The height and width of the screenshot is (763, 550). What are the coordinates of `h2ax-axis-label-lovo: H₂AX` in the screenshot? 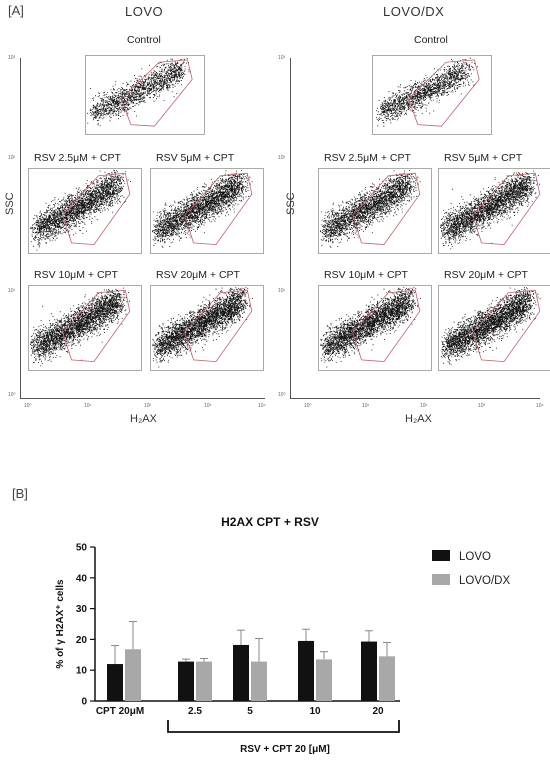 It's located at (143, 419).